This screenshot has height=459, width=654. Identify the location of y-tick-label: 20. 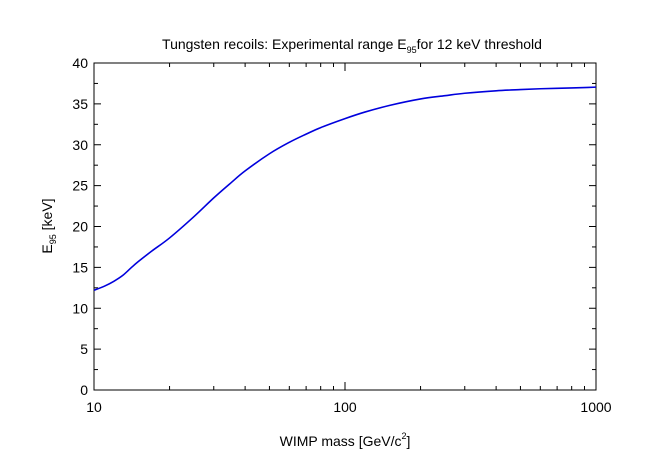
(80, 227).